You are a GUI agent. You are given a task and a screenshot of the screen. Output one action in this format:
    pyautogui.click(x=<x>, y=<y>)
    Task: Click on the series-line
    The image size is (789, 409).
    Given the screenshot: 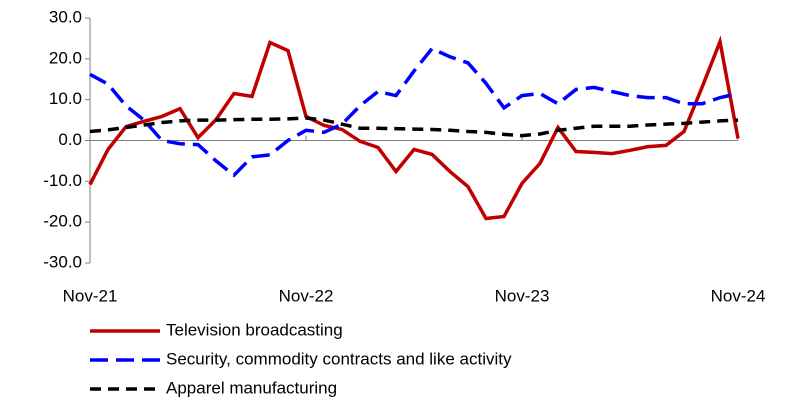 What is the action you would take?
    pyautogui.click(x=414, y=127)
    